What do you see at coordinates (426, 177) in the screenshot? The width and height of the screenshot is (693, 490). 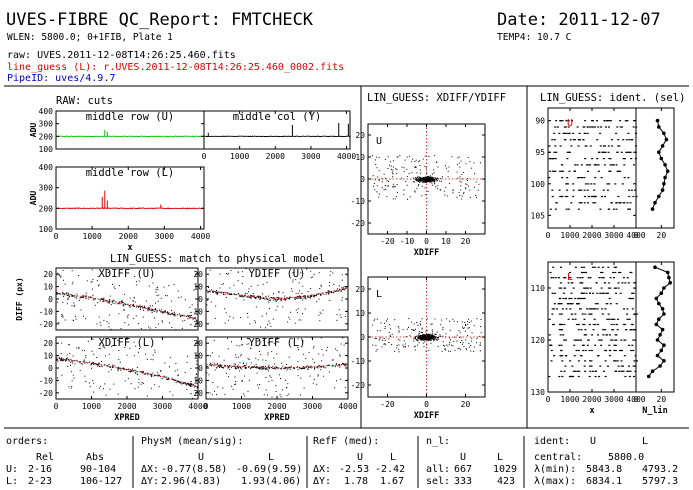 I see `xdiff_ydiff_u-points` at bounding box center [426, 177].